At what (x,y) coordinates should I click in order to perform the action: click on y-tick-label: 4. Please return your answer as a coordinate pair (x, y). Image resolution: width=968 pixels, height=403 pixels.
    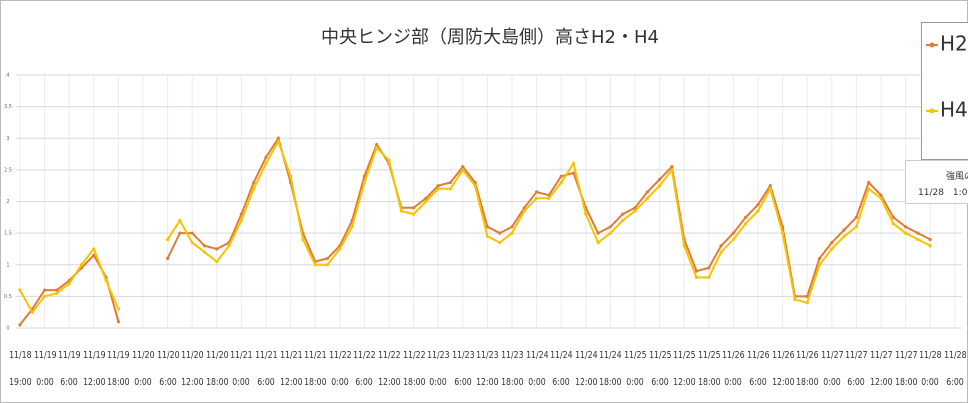
    Looking at the image, I should click on (7, 76).